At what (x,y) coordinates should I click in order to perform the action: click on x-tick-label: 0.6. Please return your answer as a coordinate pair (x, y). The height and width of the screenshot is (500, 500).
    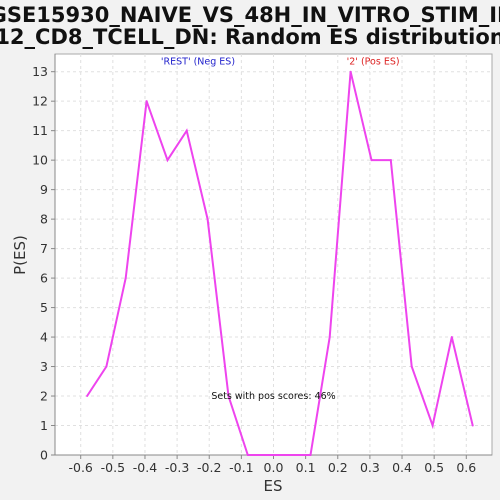
    Looking at the image, I should click on (466, 467).